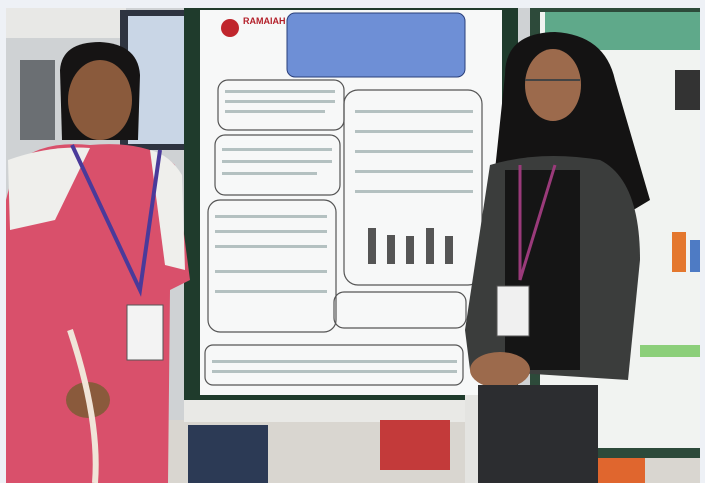  What do you see at coordinates (513, 311) in the screenshot?
I see `girl-badge` at bounding box center [513, 311].